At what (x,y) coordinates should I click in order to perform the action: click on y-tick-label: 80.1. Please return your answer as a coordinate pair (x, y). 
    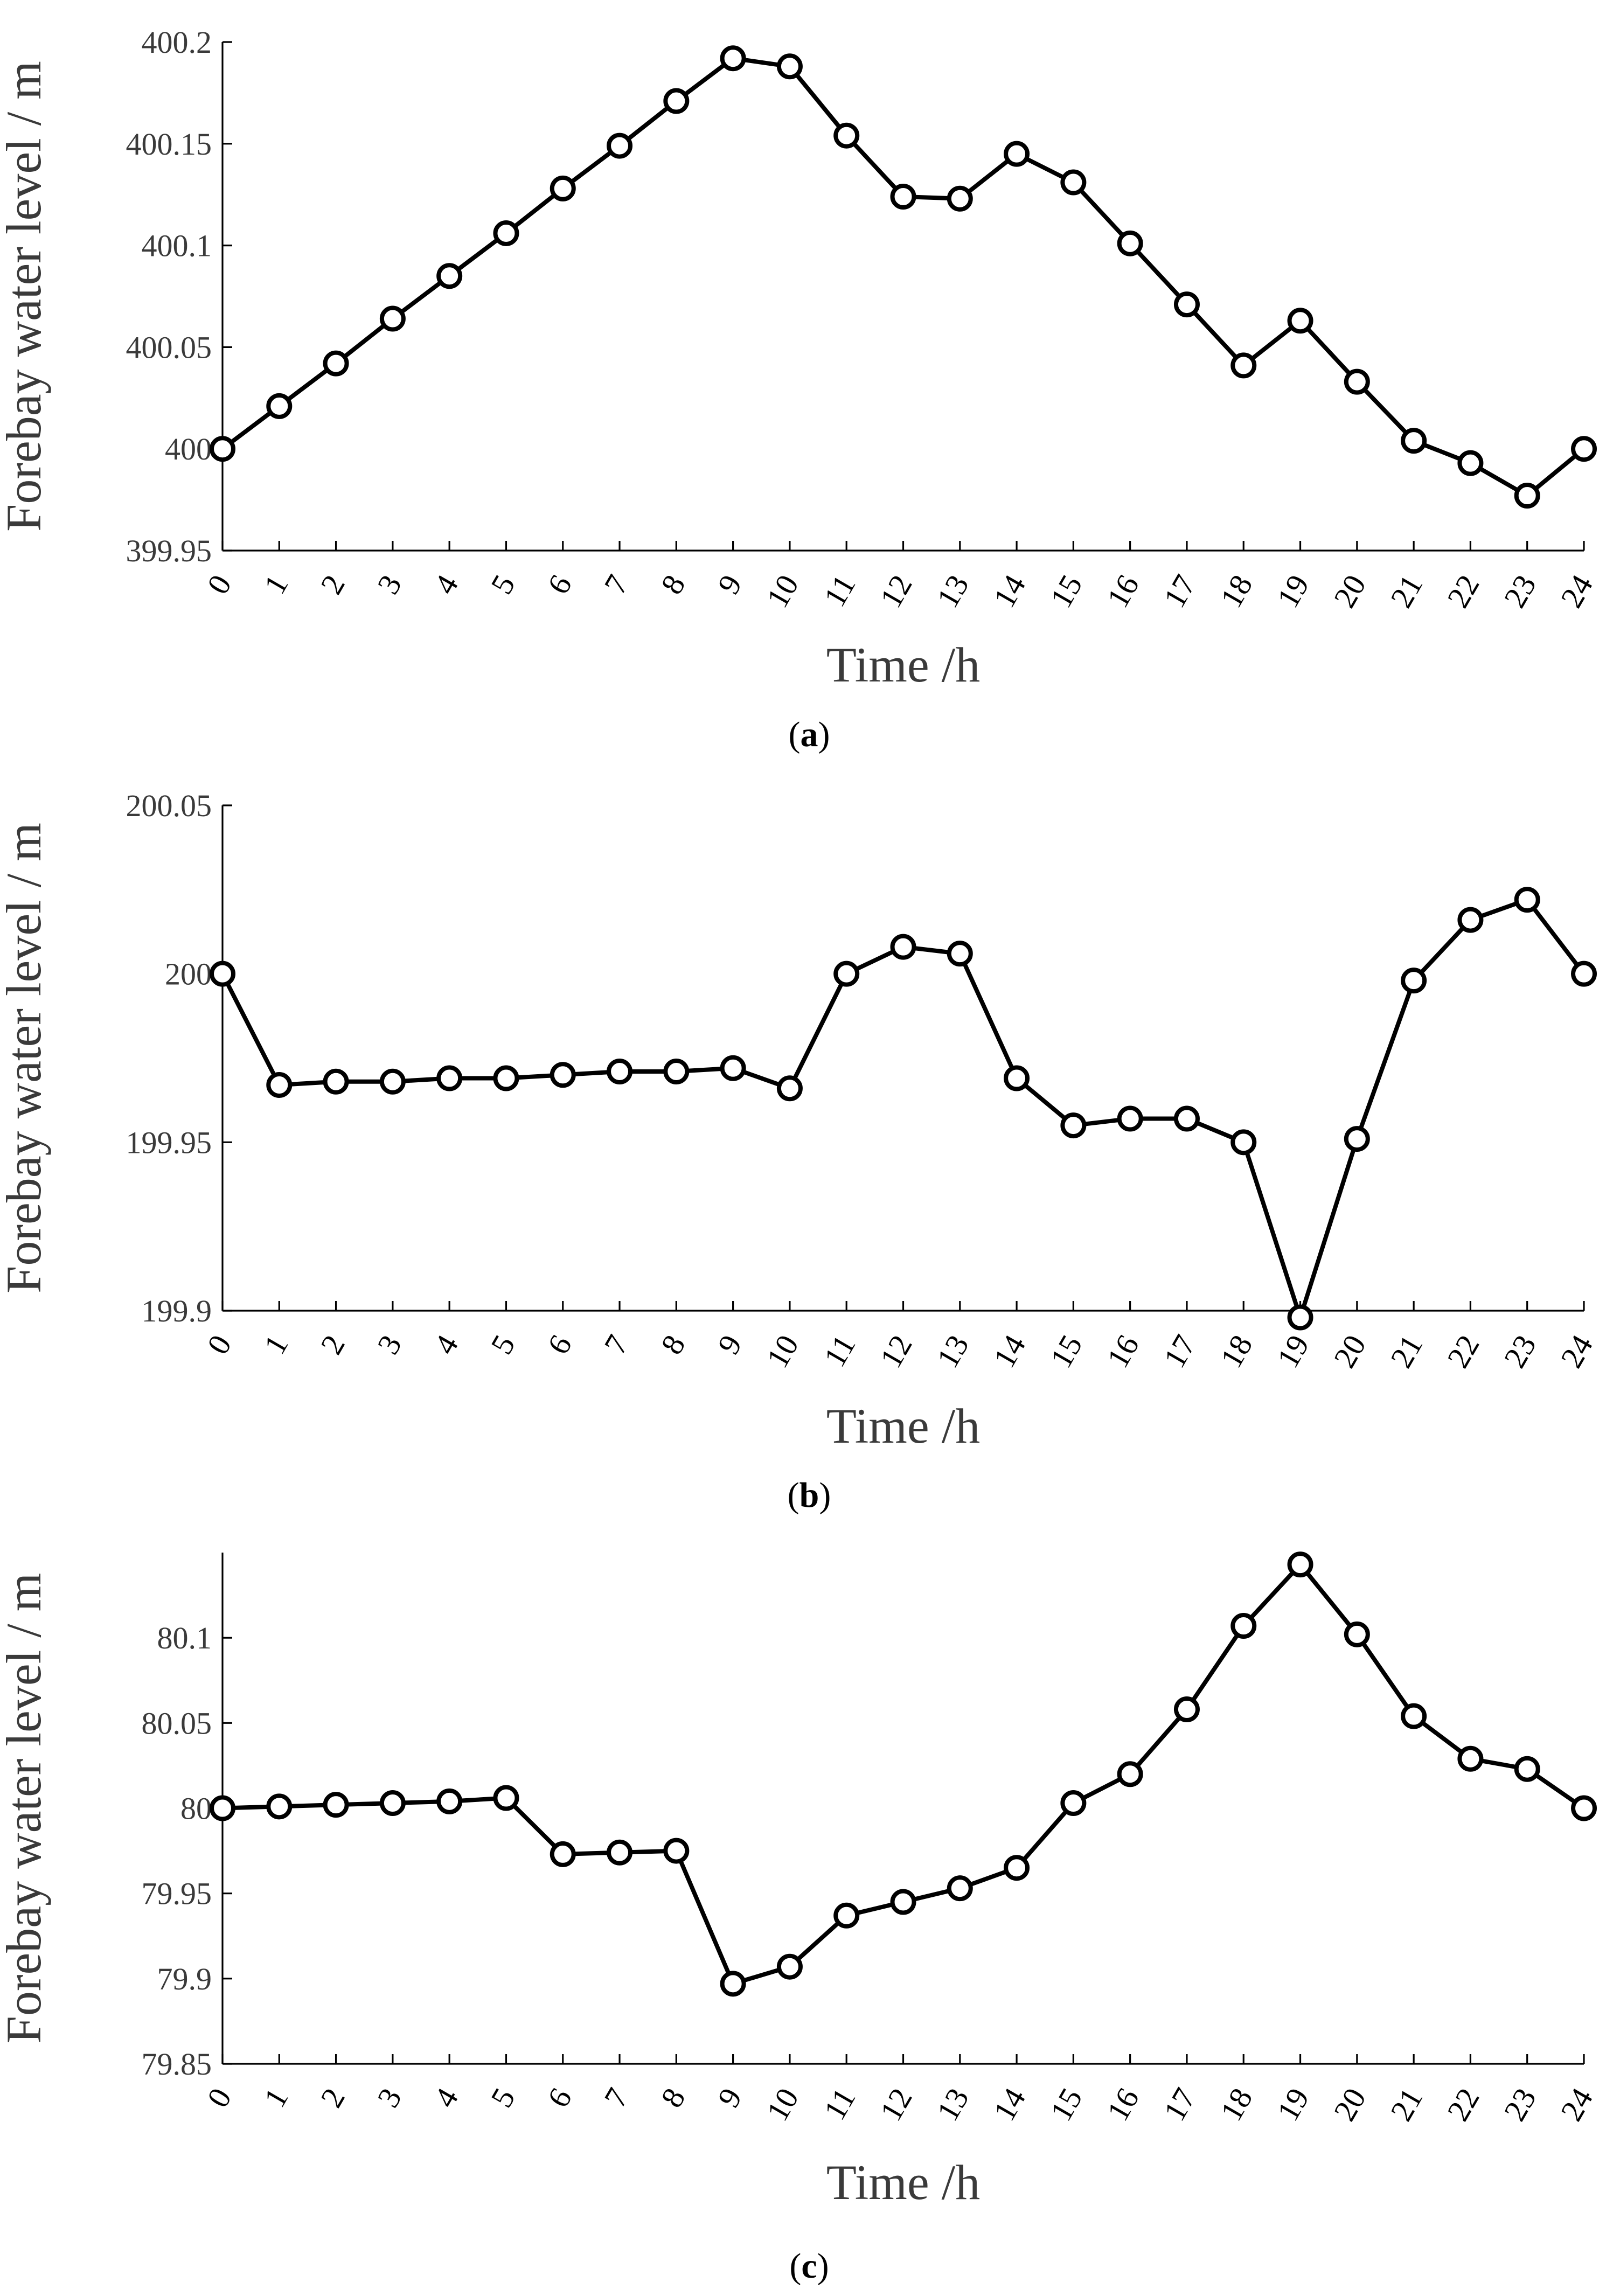
    Looking at the image, I should click on (184, 1637).